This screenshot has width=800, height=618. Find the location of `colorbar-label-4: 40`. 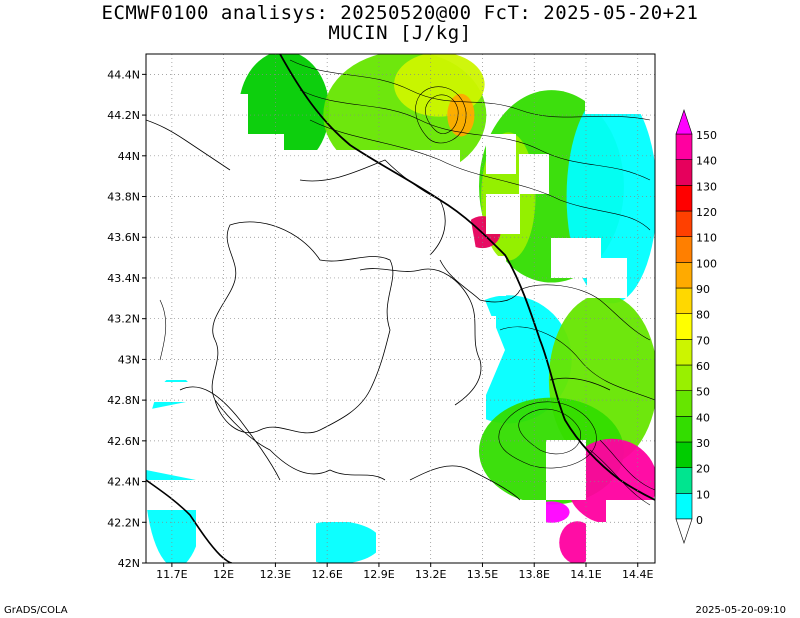

colorbar-label-4: 40 is located at coordinates (703, 417).